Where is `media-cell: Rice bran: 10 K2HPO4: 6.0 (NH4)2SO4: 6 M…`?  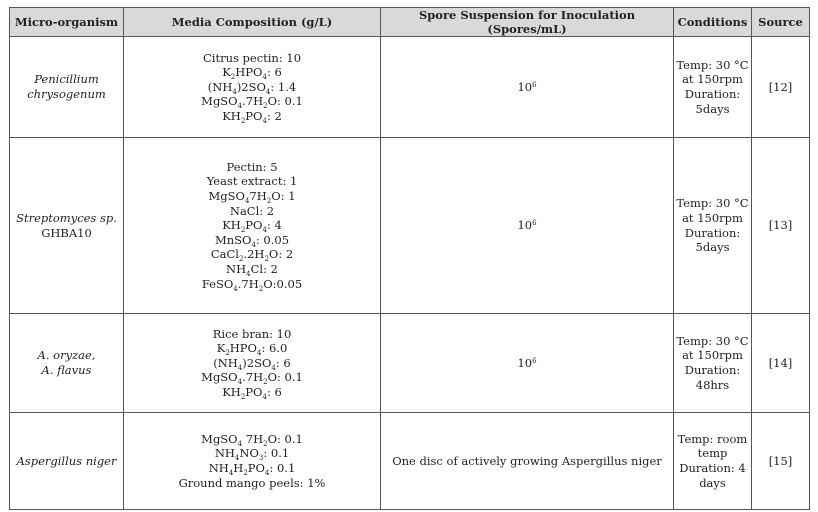 media-cell: Rice bran: 10 K2HPO4: 6.0 (NH4)2SO4: 6 M… is located at coordinates (252, 363).